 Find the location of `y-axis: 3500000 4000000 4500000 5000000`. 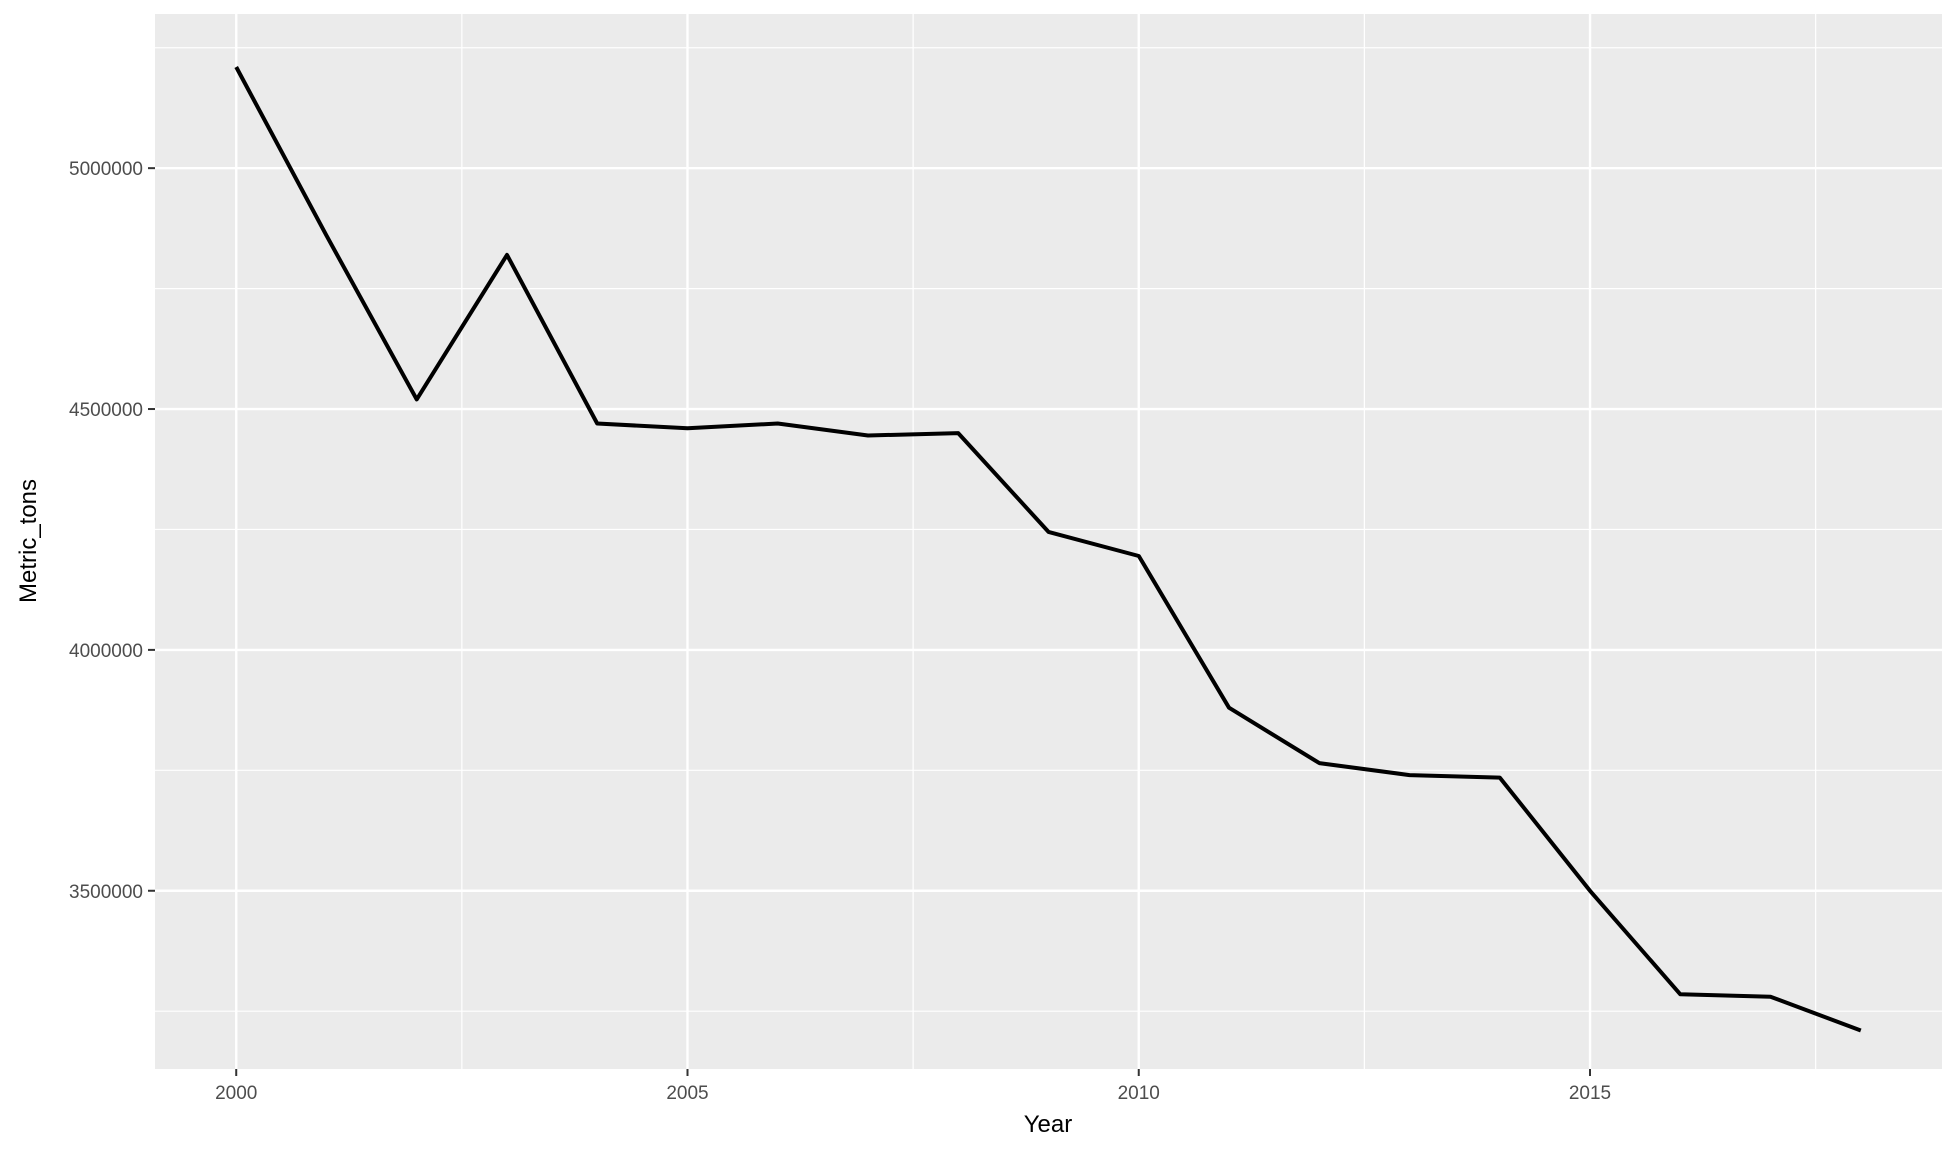

y-axis: 3500000 4000000 4500000 5000000 is located at coordinates (112, 531).